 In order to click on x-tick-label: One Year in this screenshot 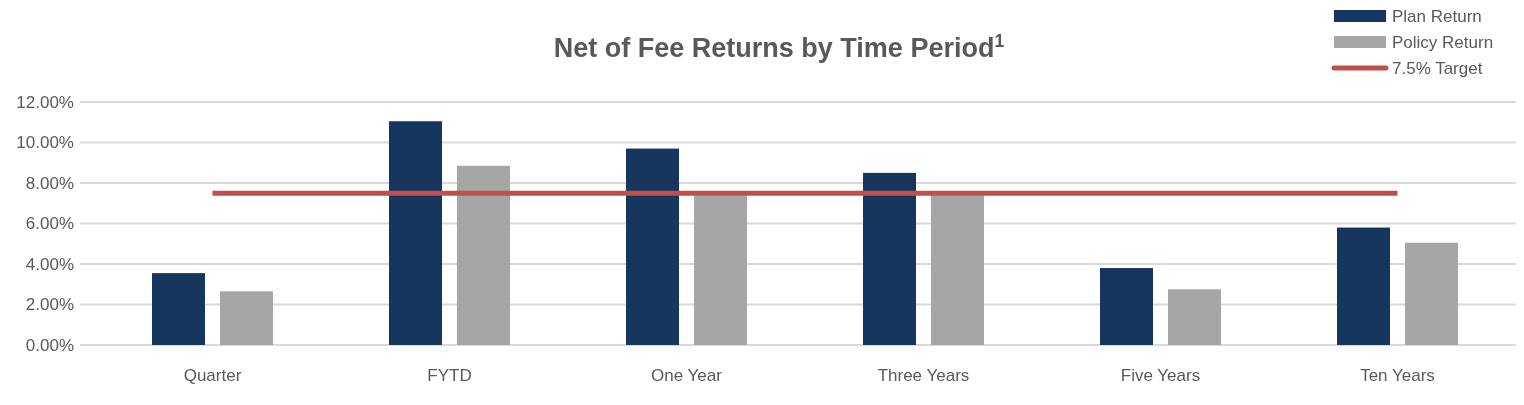, I will do `click(687, 375)`.